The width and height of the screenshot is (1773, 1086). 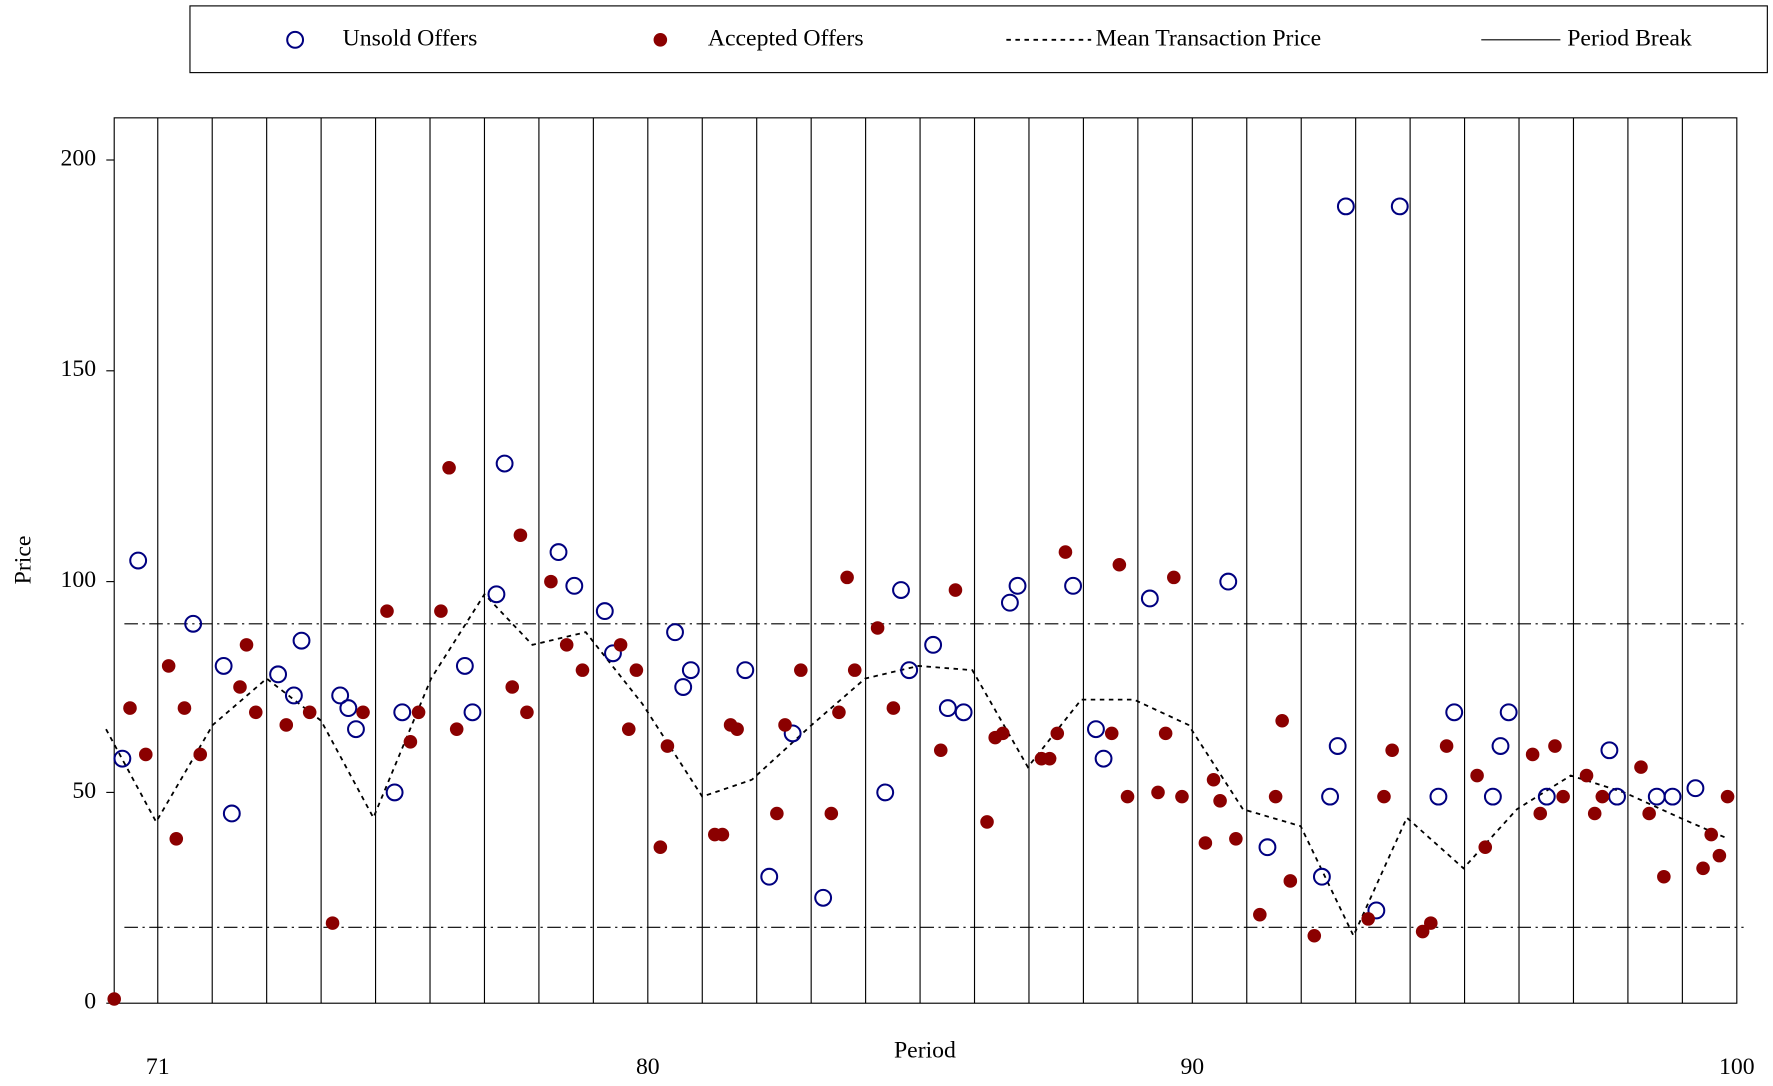 I want to click on x-tick-label: 100, so click(x=1737, y=1067).